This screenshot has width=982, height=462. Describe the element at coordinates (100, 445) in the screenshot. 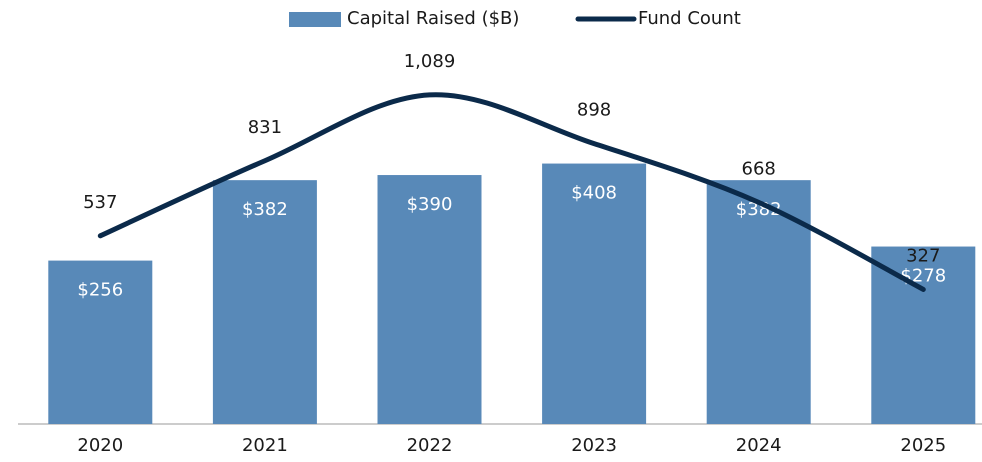

I see `x-tick-label: 2020` at that location.